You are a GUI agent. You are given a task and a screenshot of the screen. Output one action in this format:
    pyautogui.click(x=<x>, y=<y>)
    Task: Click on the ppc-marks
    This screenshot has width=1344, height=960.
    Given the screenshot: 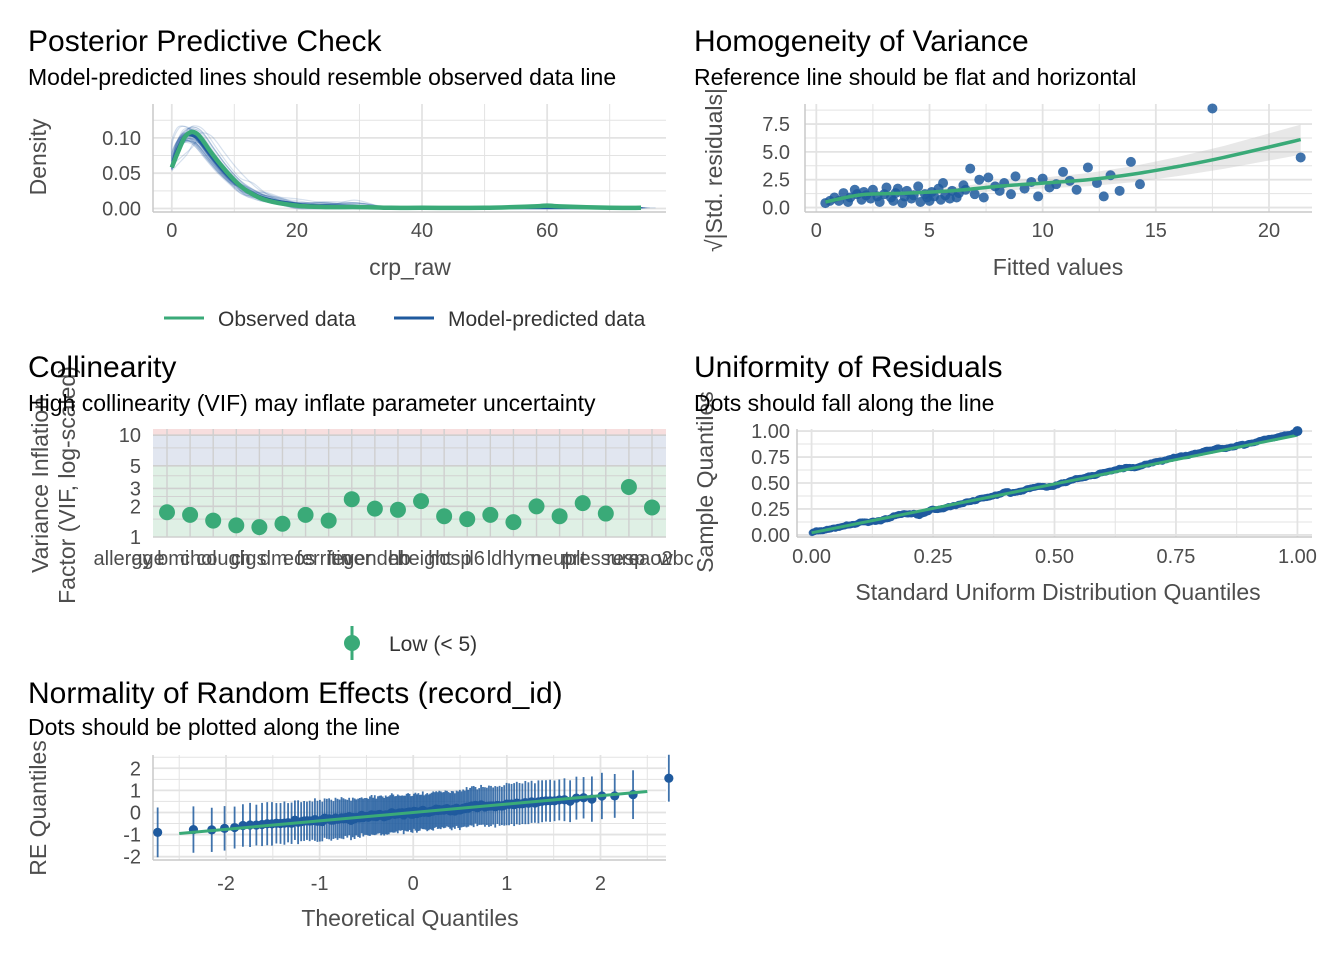 What is the action you would take?
    pyautogui.click(x=412, y=168)
    